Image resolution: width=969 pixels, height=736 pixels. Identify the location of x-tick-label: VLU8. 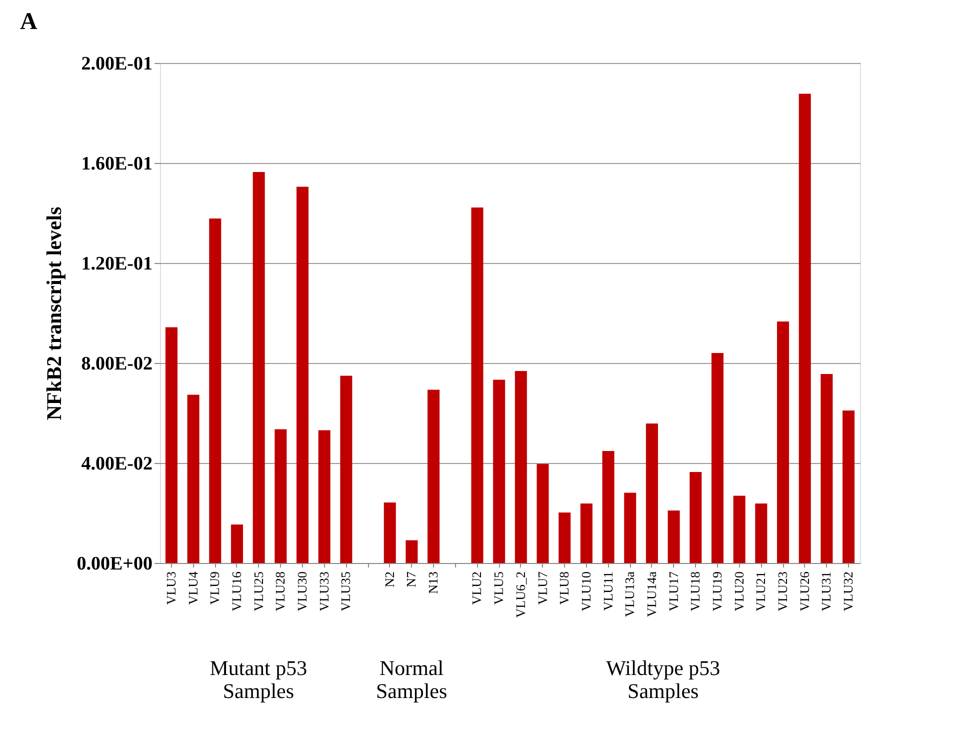
(564, 588).